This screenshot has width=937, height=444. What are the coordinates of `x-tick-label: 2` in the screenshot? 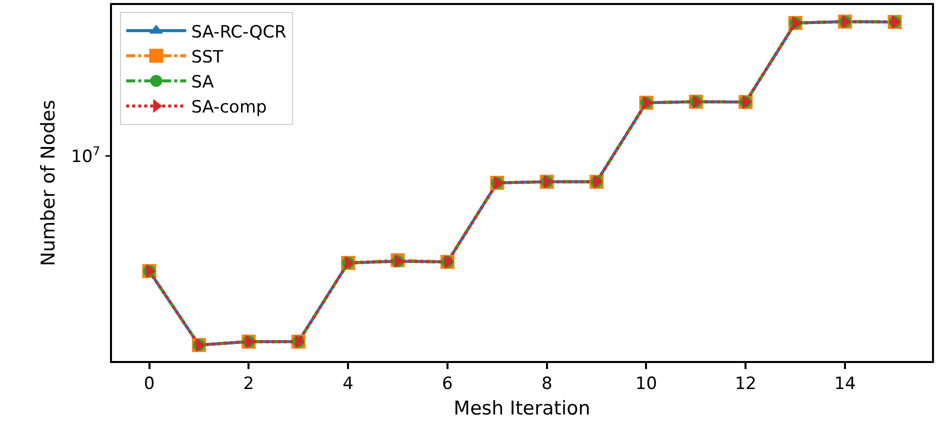 It's located at (248, 384).